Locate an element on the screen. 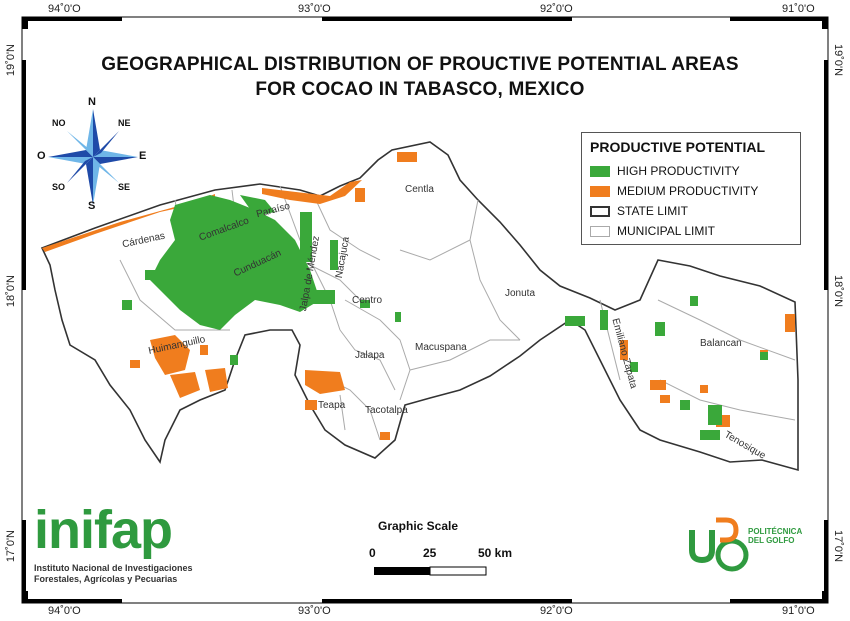 The width and height of the screenshot is (850, 621). legend-label-municipal: MUNICIPAL LIMIT is located at coordinates (666, 231).